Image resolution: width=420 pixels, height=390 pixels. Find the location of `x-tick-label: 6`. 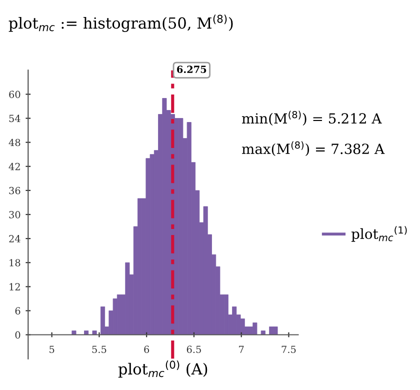

x-tick-label: 6 is located at coordinates (147, 350).